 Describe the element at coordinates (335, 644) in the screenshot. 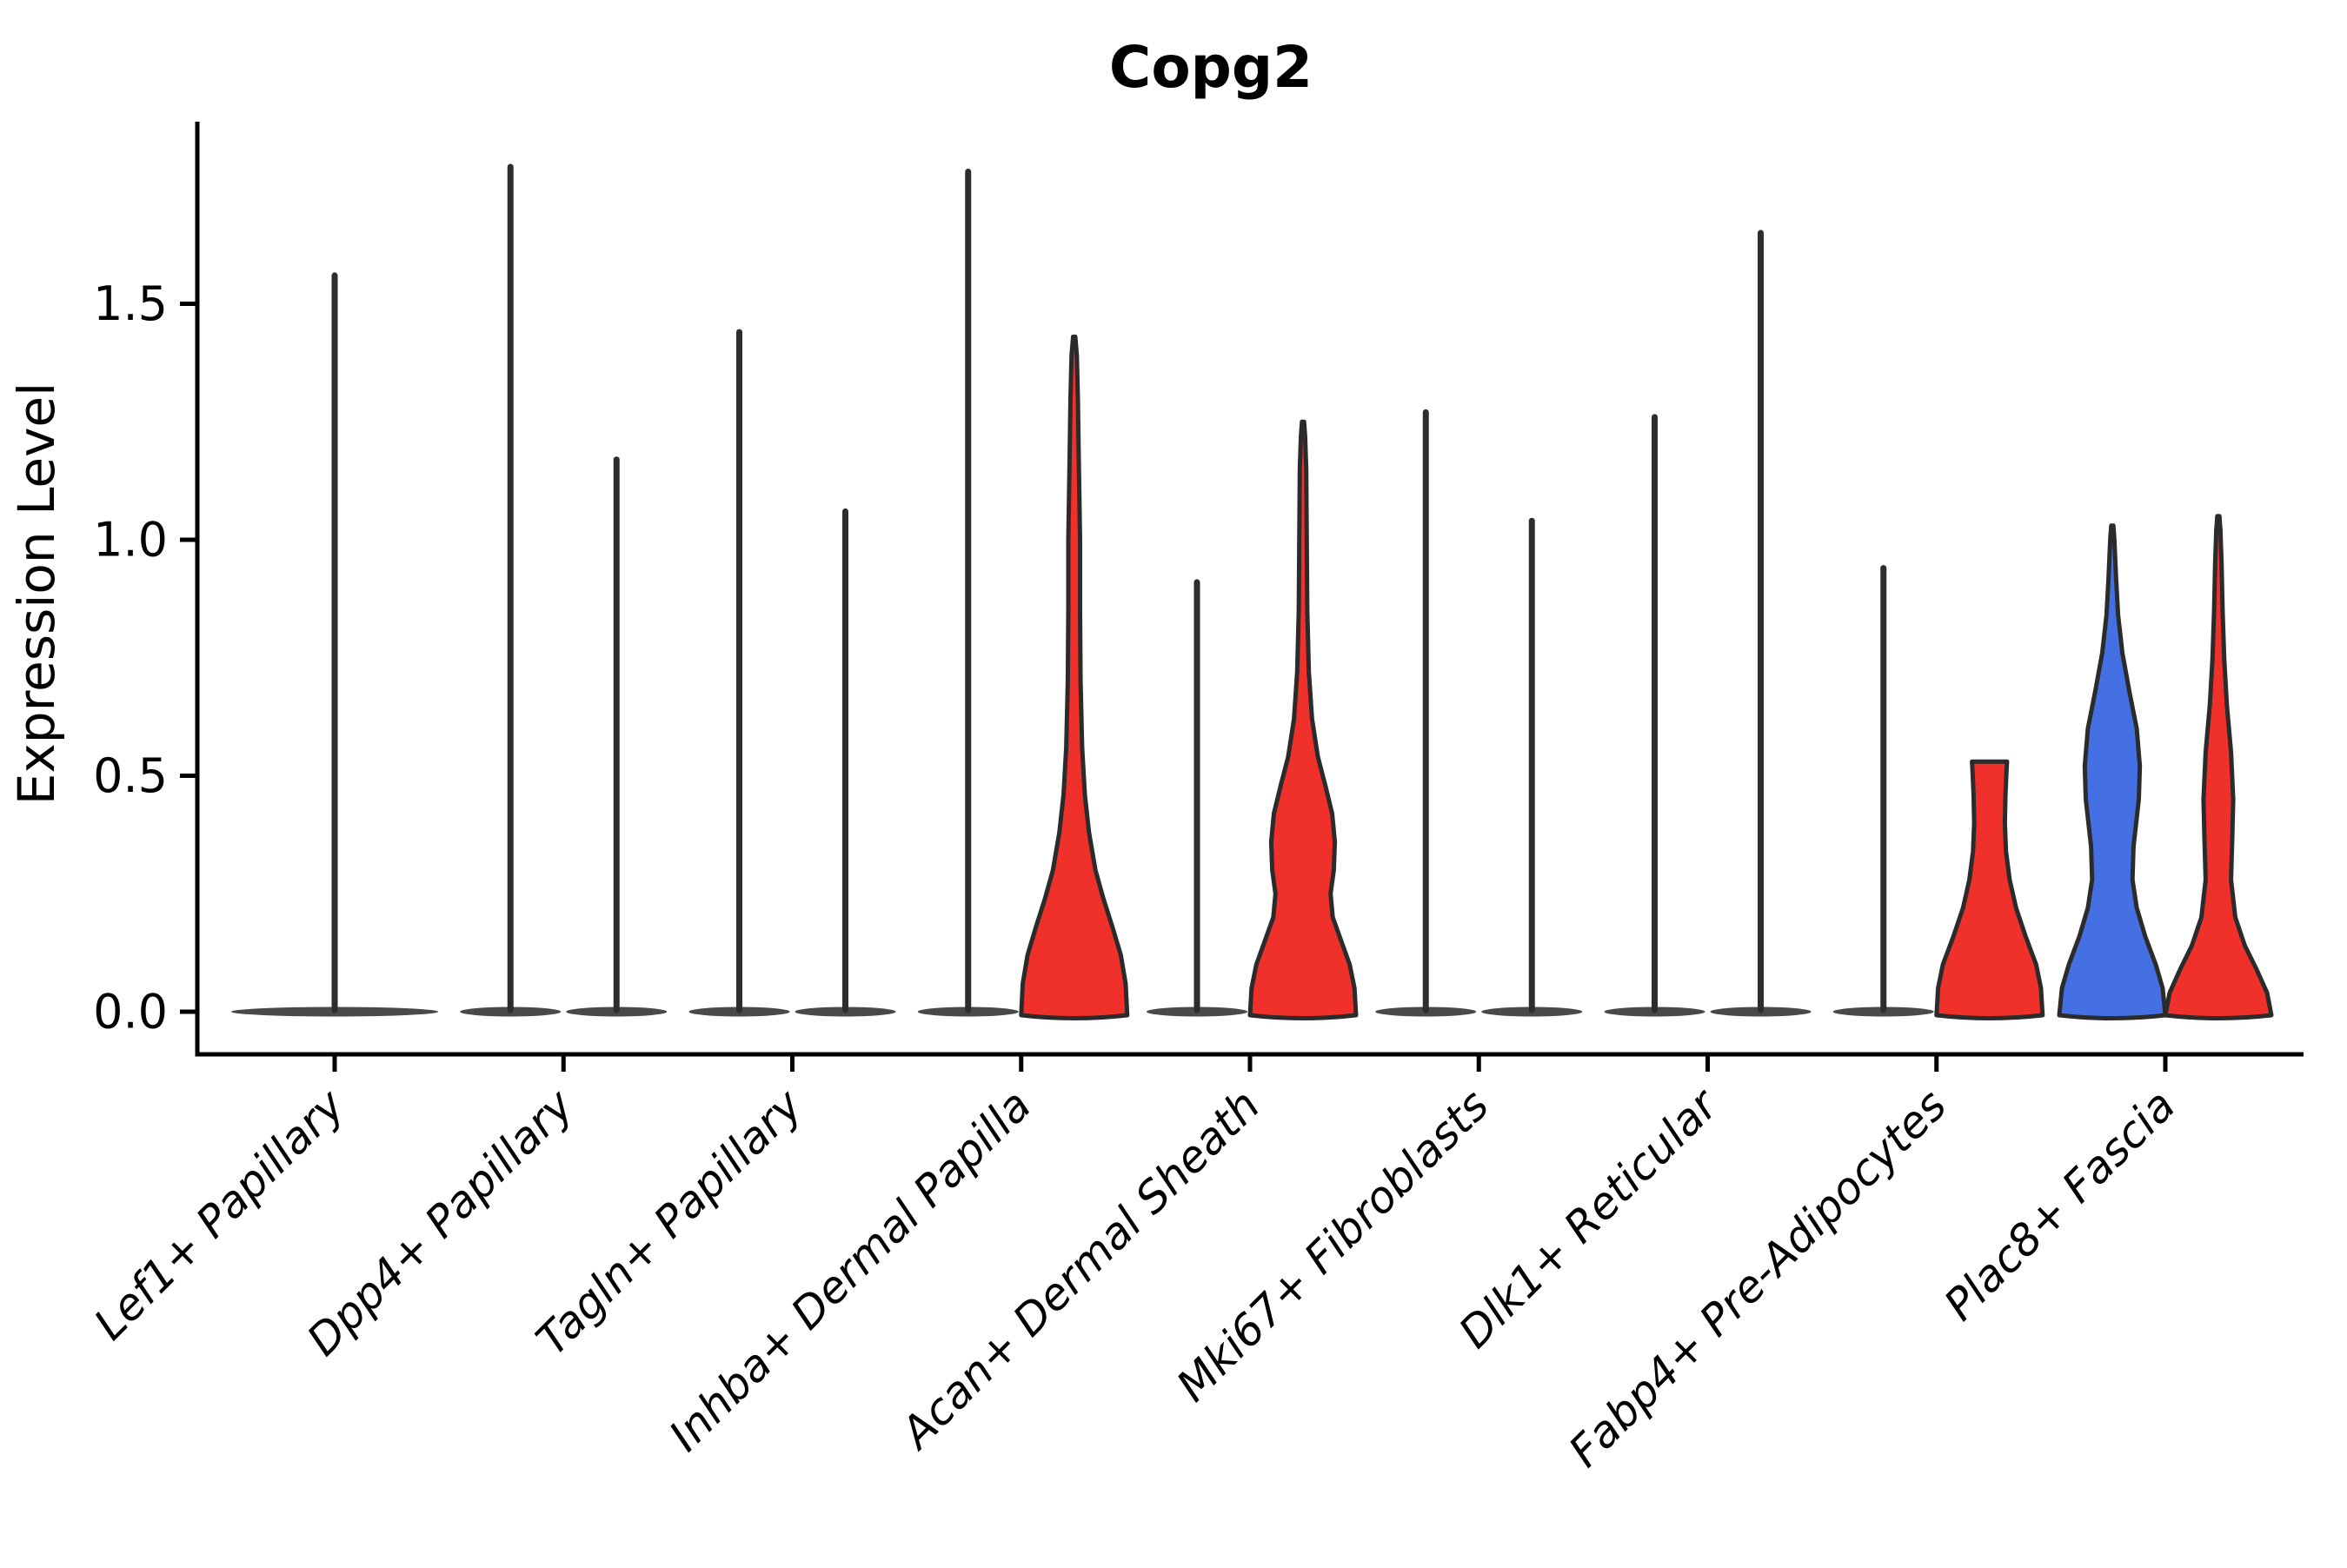

I see `violin-lef1-papillary-center` at that location.